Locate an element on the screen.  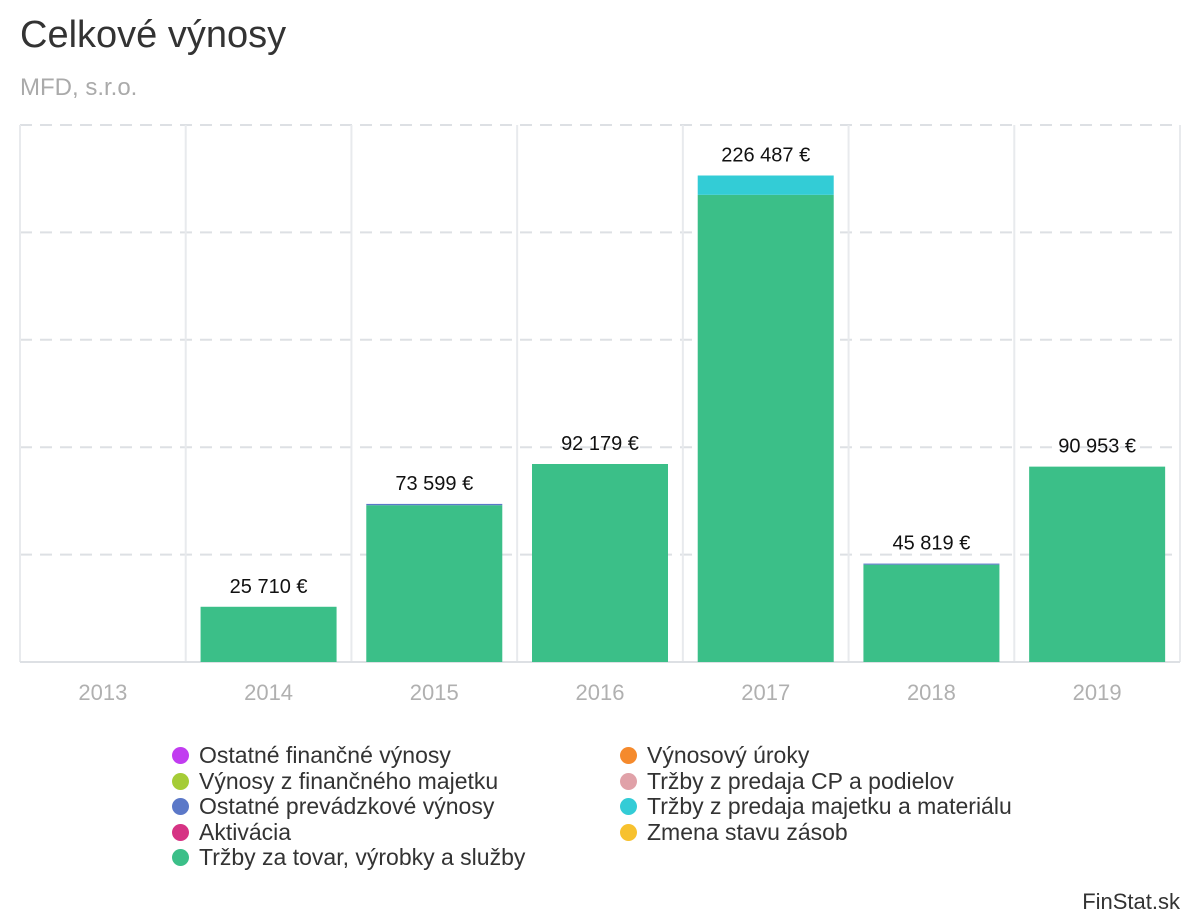
finstat-credit: FinStat.sk is located at coordinates (1131, 901).